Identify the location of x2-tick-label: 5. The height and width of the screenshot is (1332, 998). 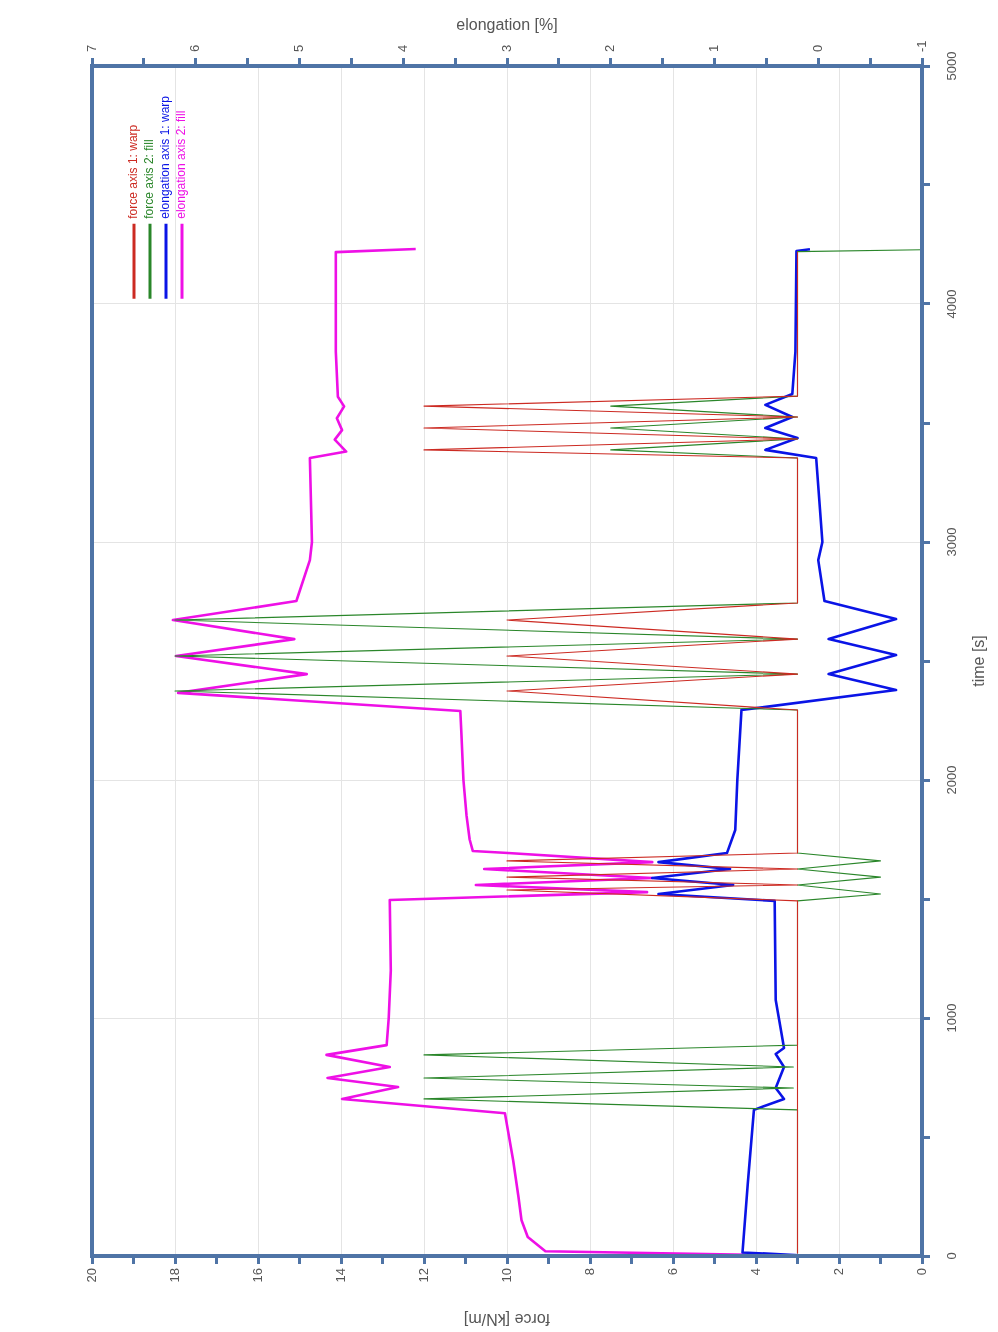
(299, 48).